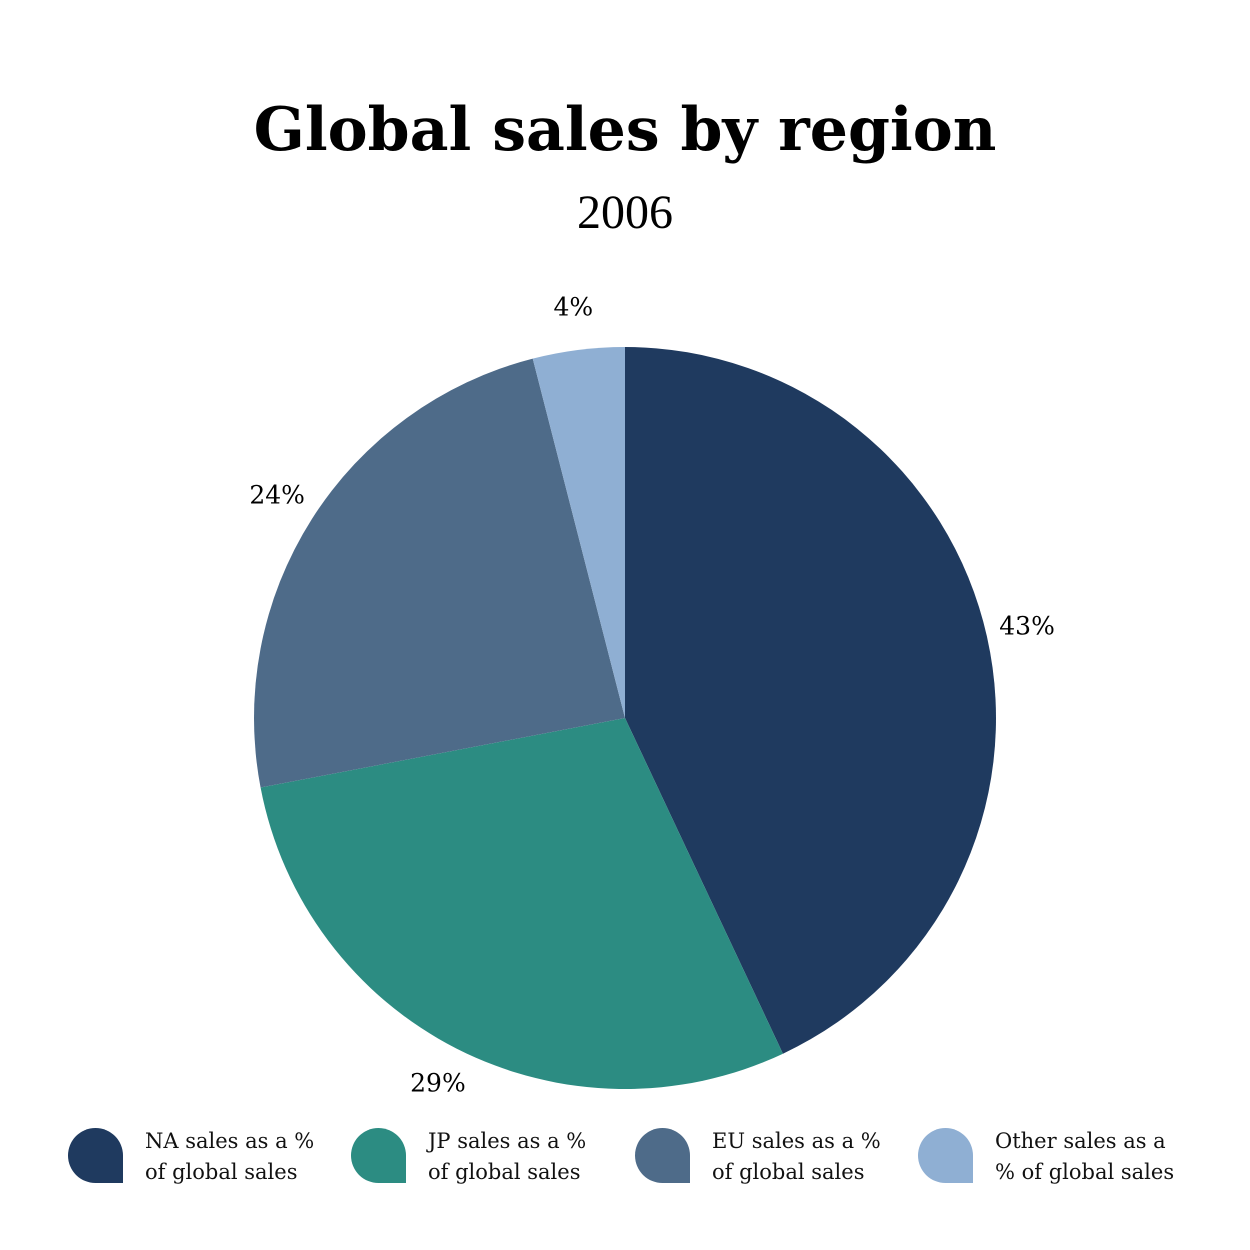 The height and width of the screenshot is (1250, 1250). What do you see at coordinates (277, 495) in the screenshot?
I see `data-label: 24%` at bounding box center [277, 495].